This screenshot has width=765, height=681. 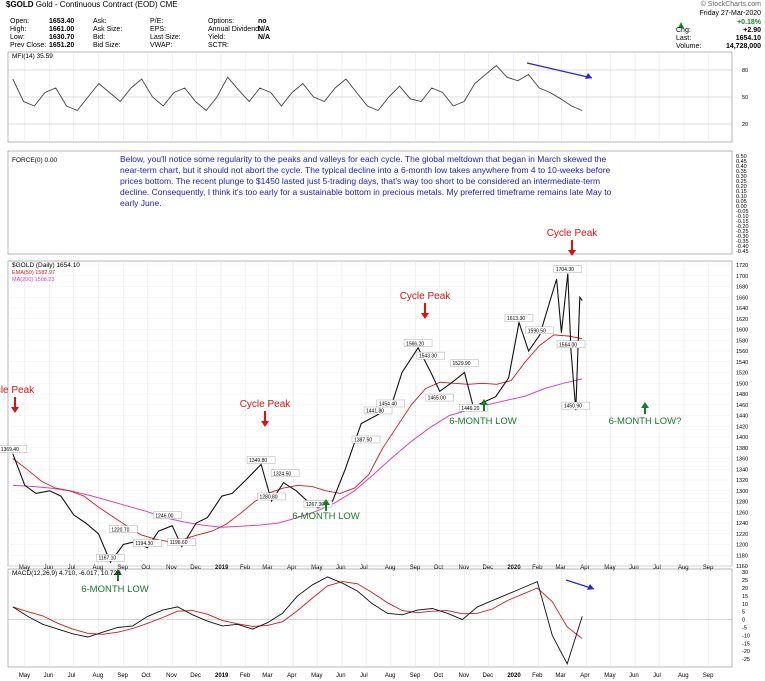 I want to click on macd-tick-label: 0, so click(x=743, y=621).